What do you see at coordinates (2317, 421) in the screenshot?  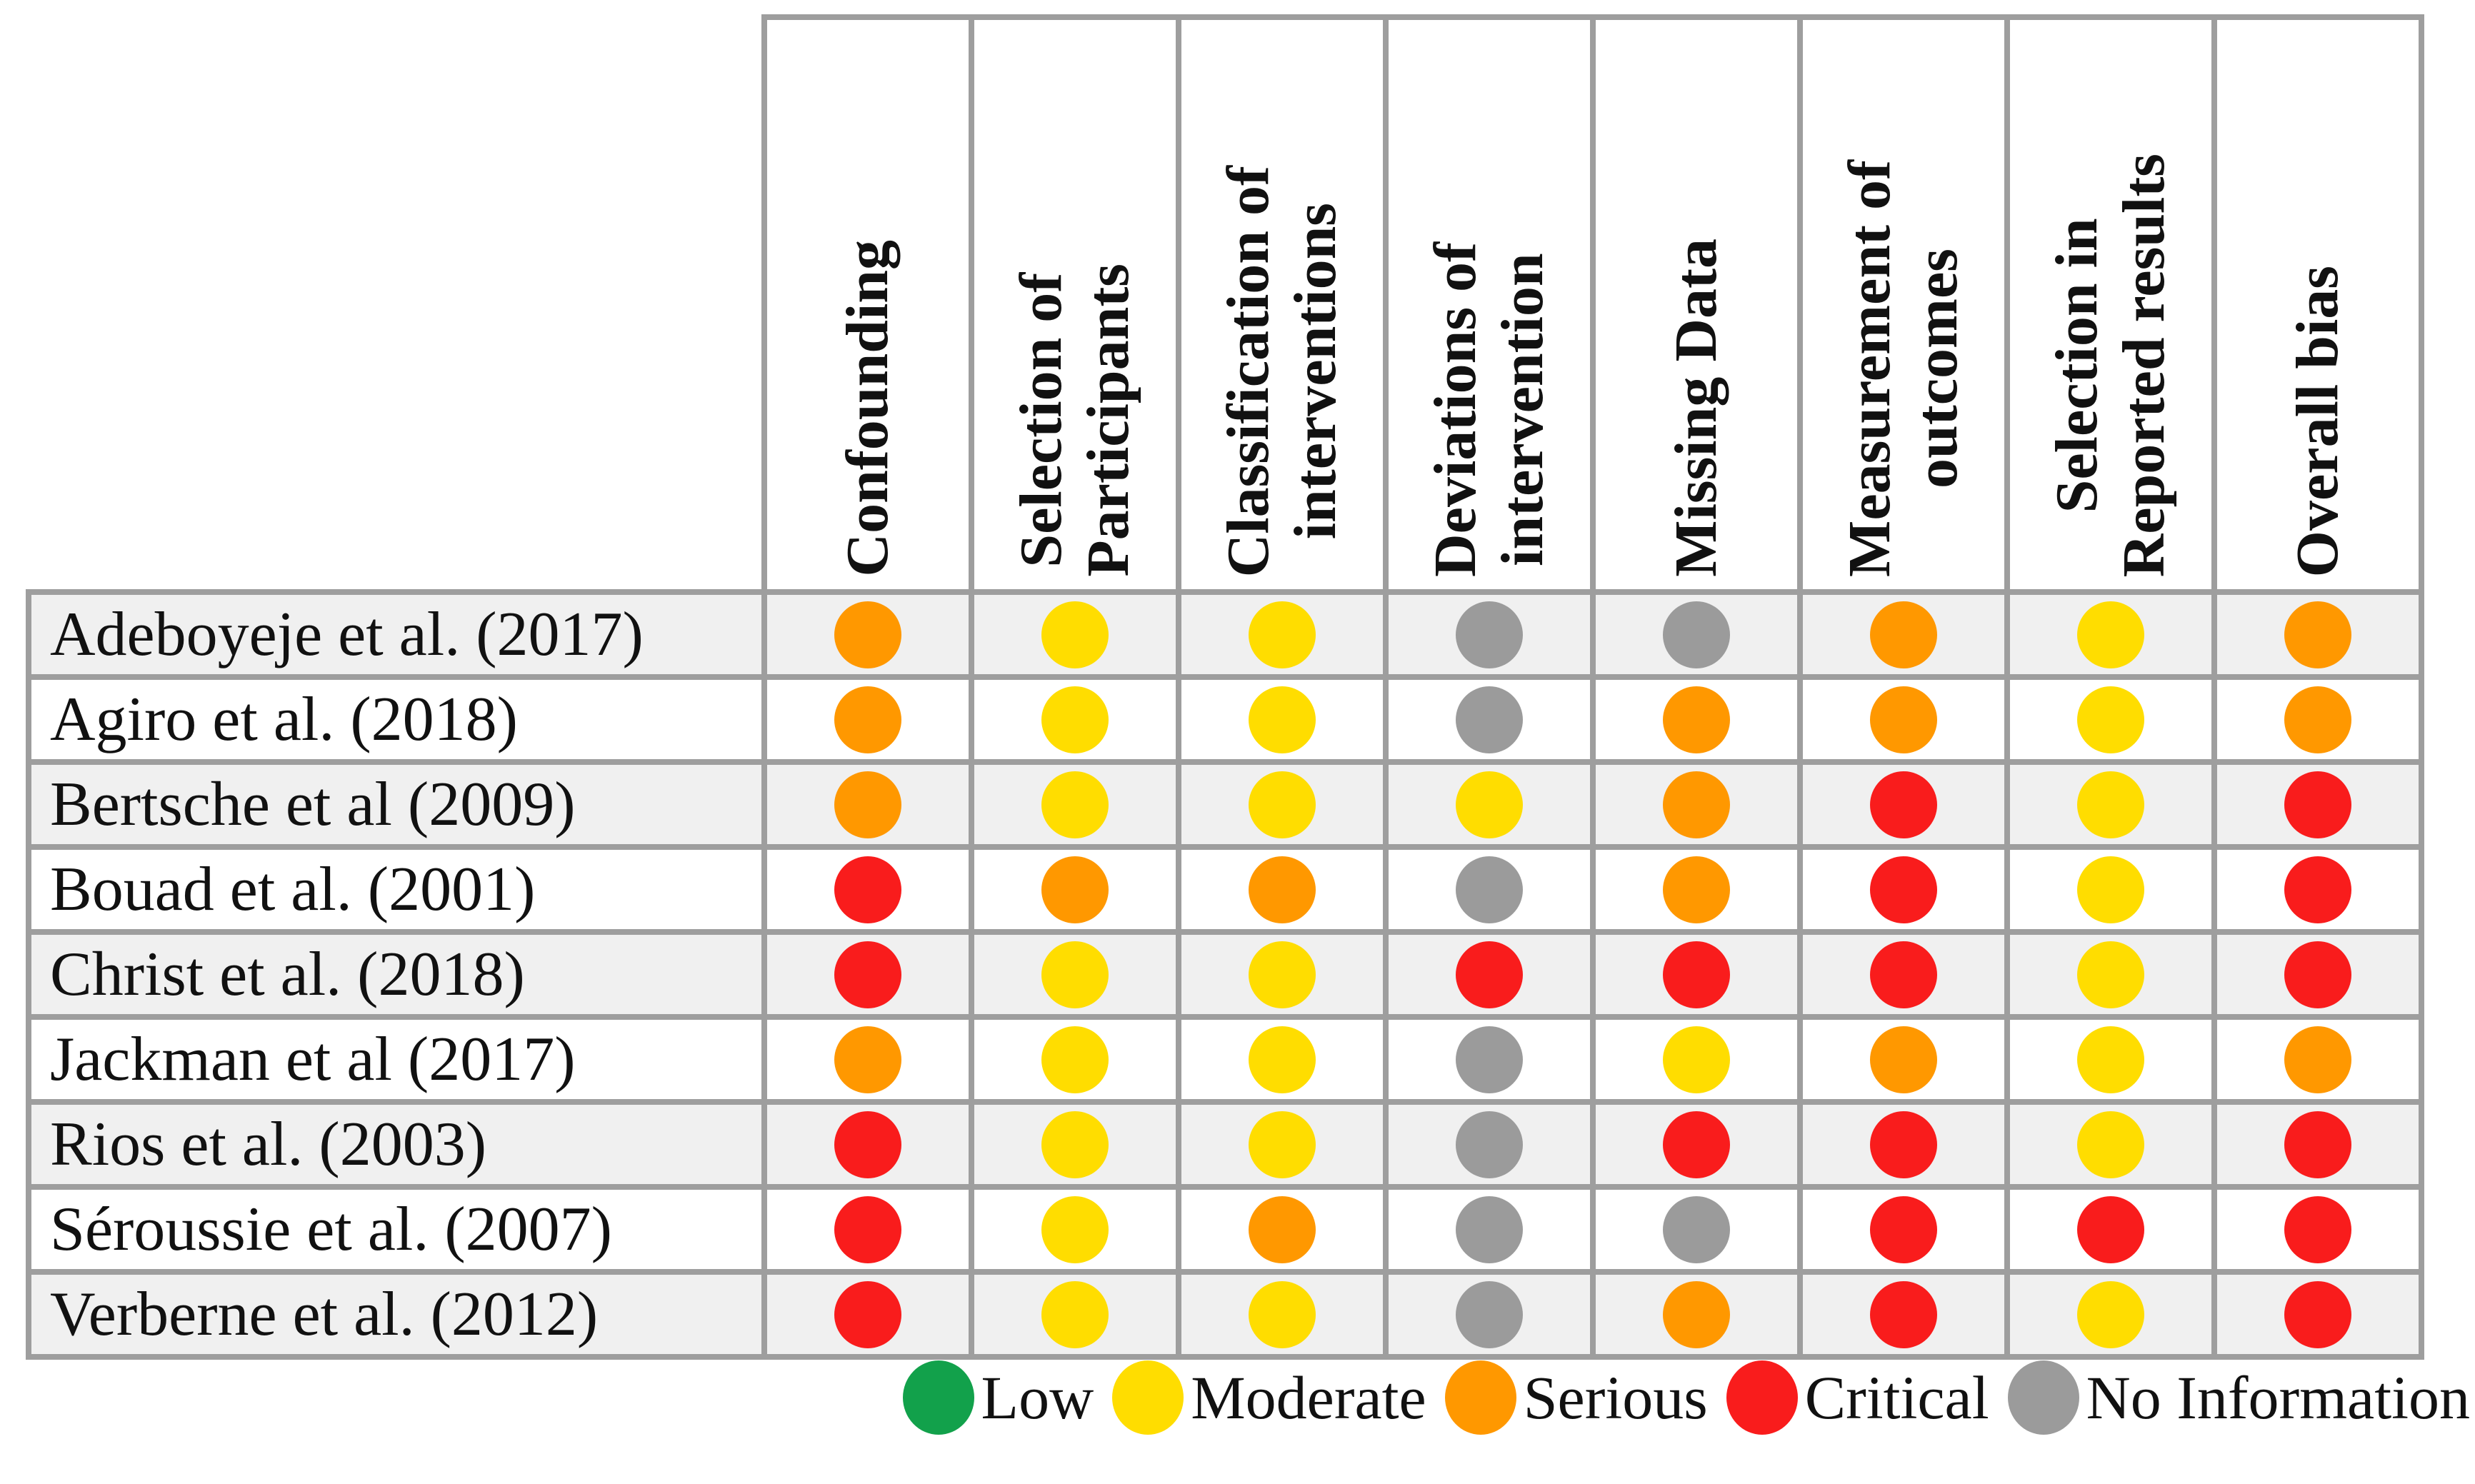 I see `column-header-label: Overall bias` at bounding box center [2317, 421].